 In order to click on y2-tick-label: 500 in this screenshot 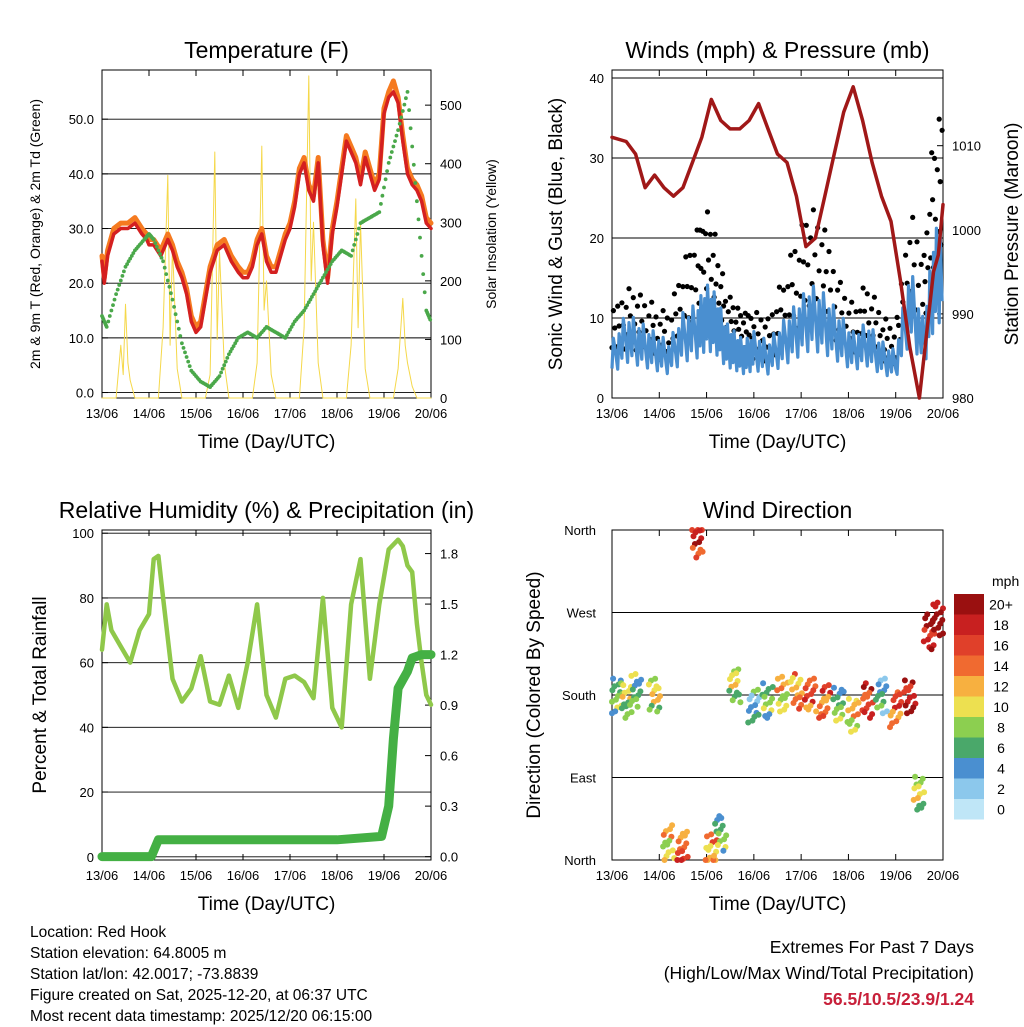, I will do `click(451, 105)`.